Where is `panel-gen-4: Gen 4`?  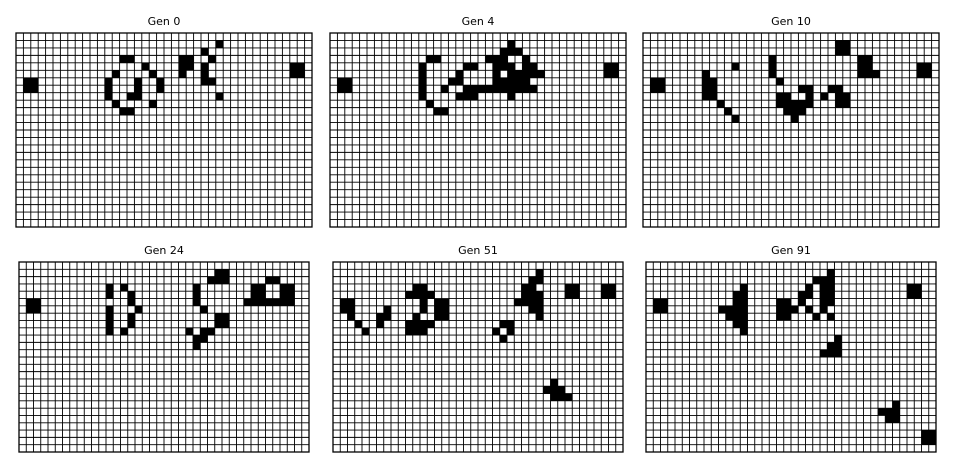
panel-gen-4: Gen 4 is located at coordinates (478, 121).